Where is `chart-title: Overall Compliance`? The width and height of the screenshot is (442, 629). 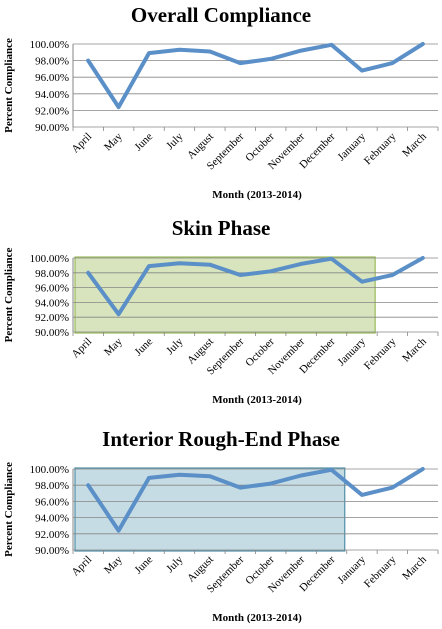 chart-title: Overall Compliance is located at coordinates (221, 15).